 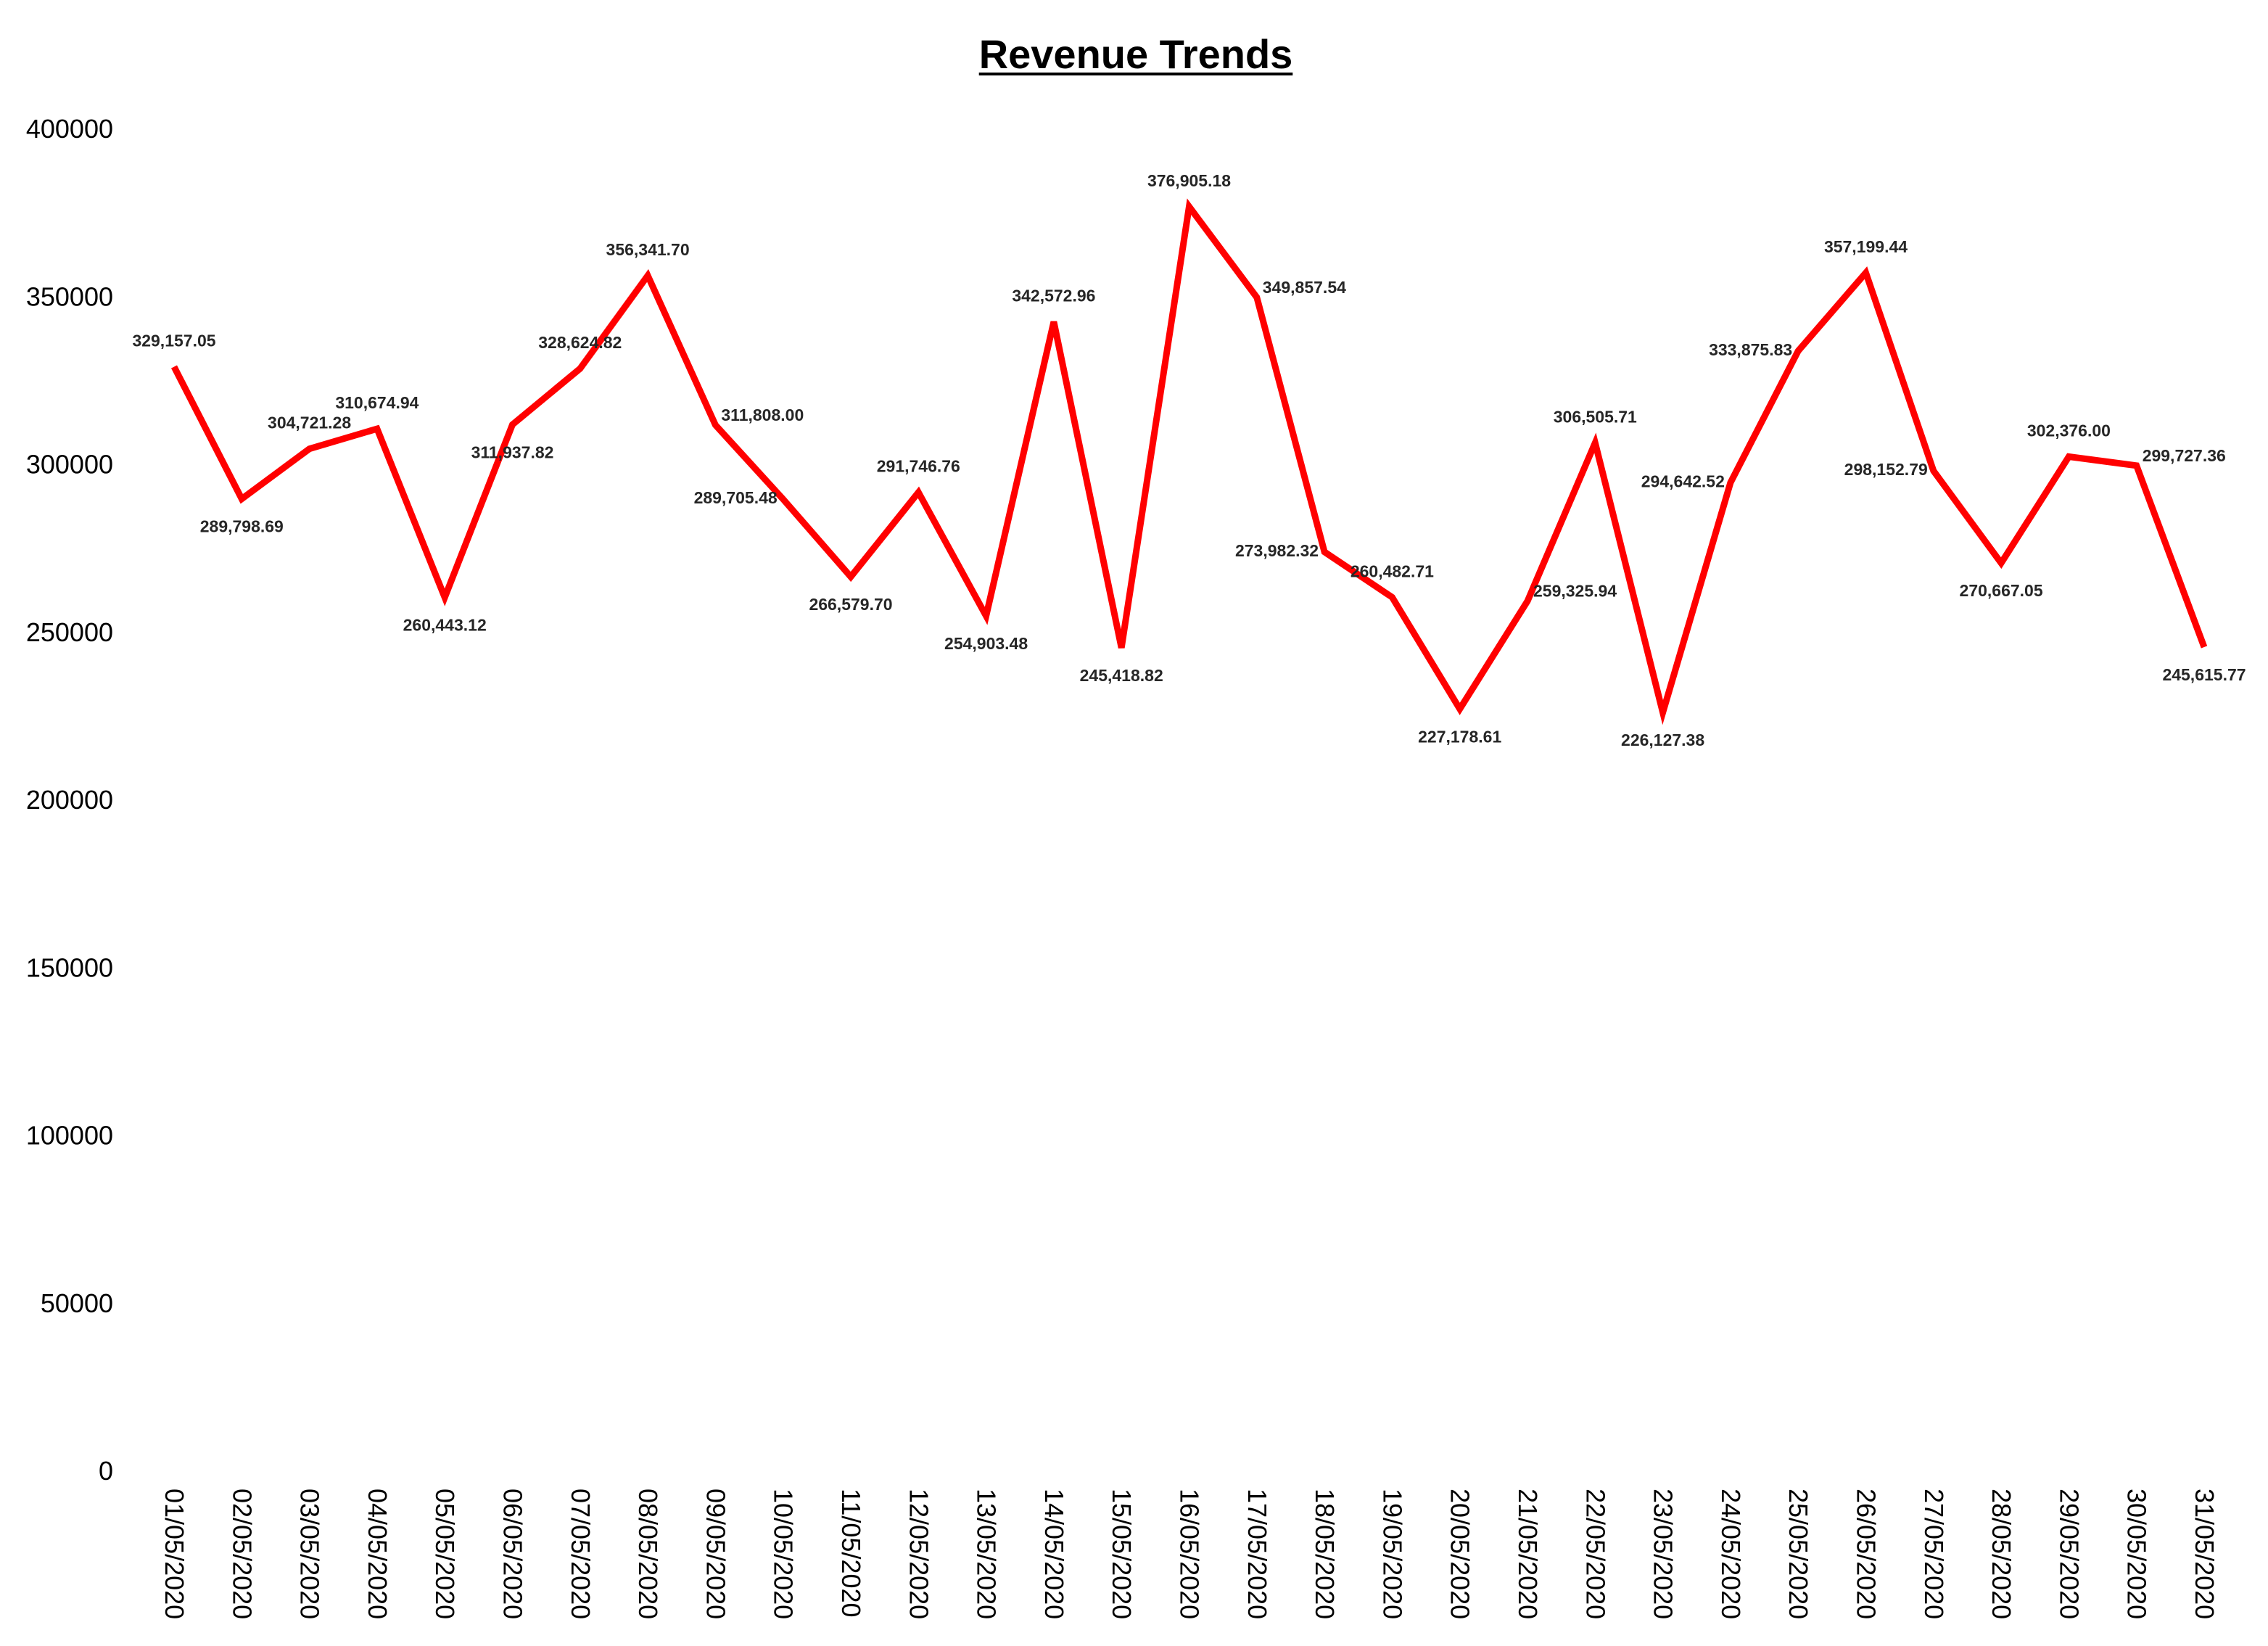 I want to click on x-tick-label: 25/05/2020, so click(x=1798, y=1554).